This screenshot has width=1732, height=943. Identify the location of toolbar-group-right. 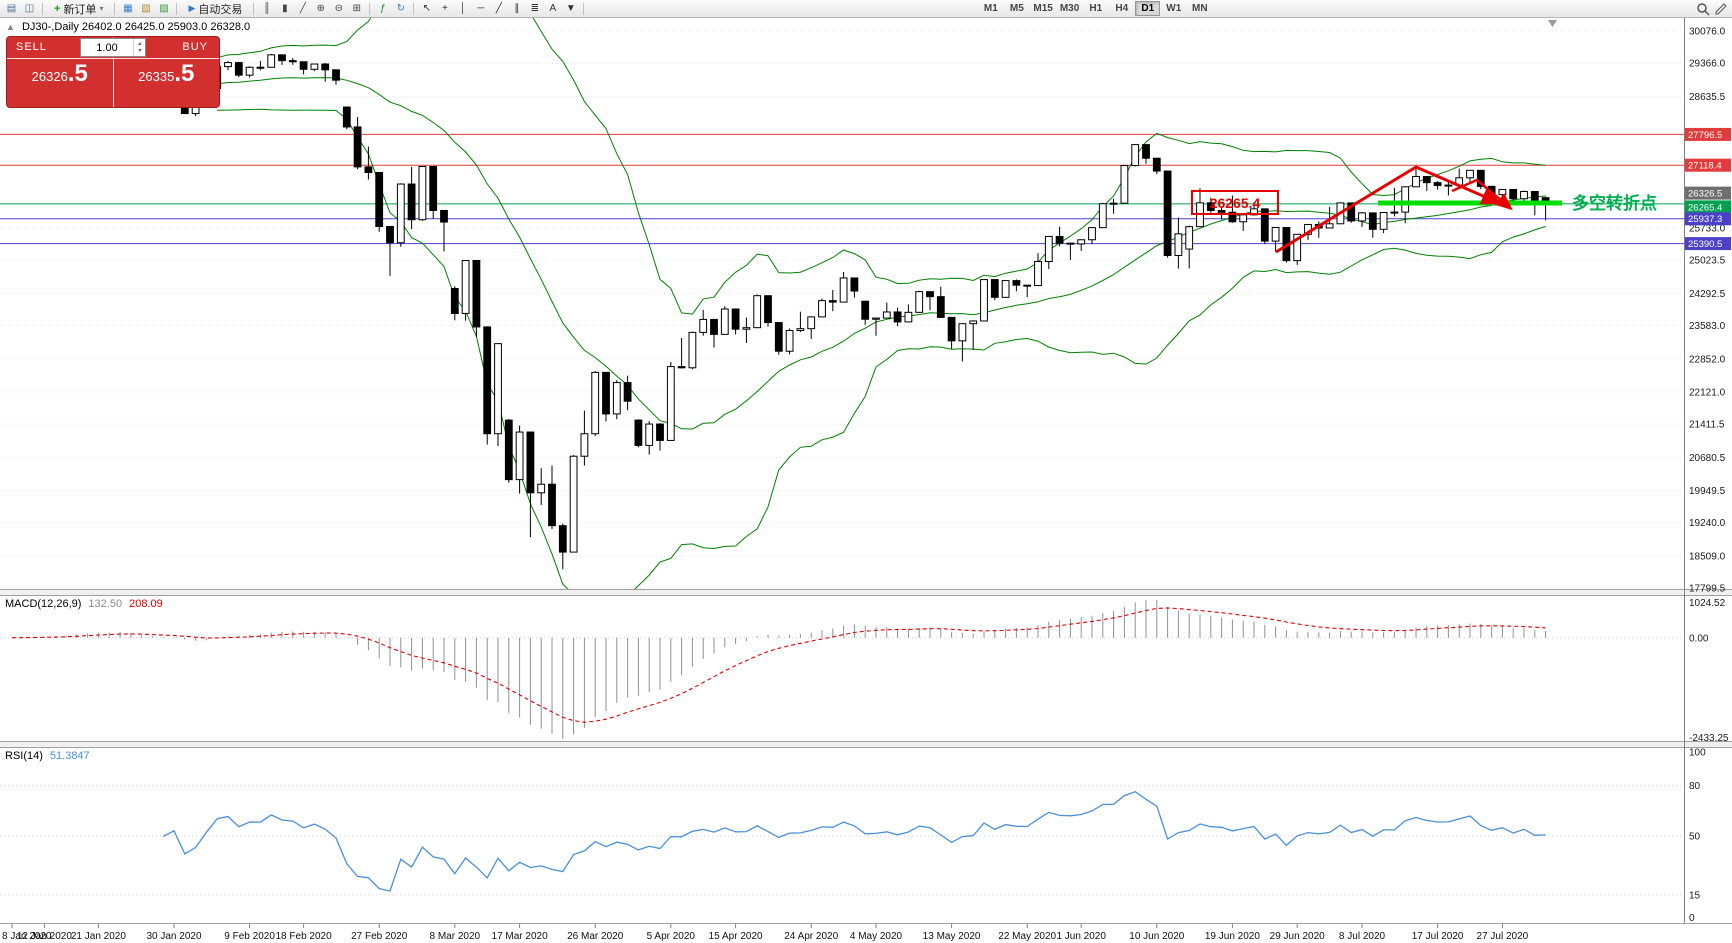
(1711, 8).